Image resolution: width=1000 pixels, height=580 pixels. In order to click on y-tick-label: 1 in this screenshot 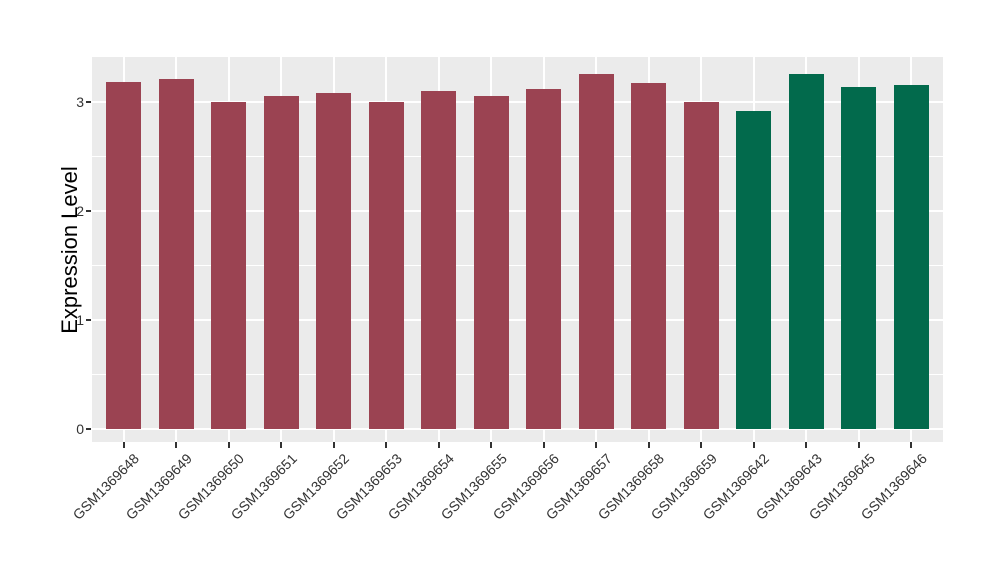, I will do `click(80, 319)`.